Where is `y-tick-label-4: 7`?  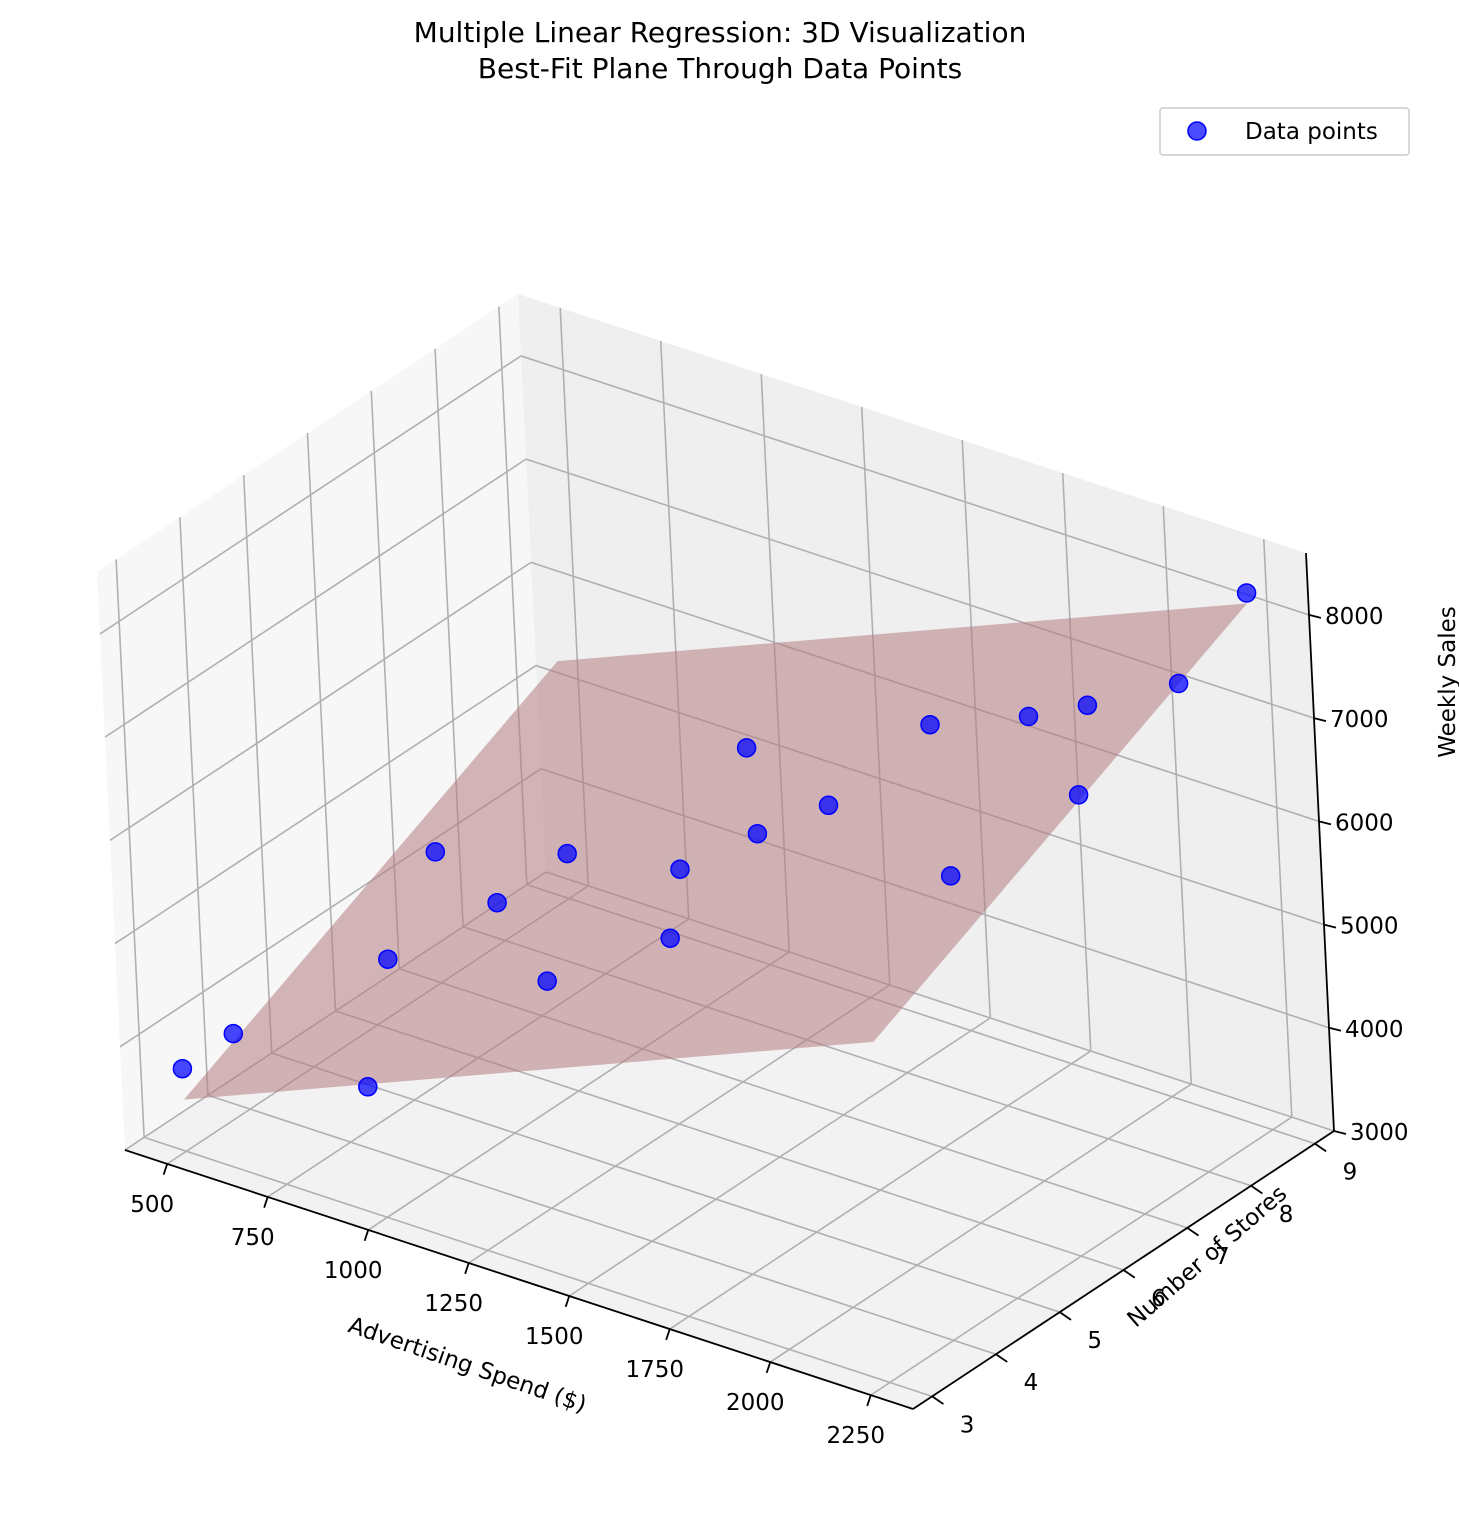
y-tick-label-4: 7 is located at coordinates (1222, 1257).